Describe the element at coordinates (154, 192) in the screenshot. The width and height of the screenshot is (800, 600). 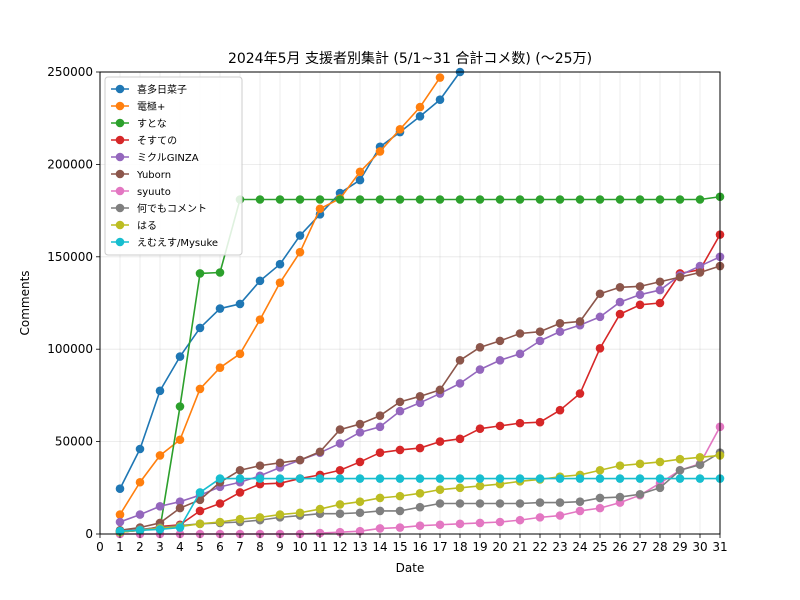
I see `legend-label: syuuto` at that location.